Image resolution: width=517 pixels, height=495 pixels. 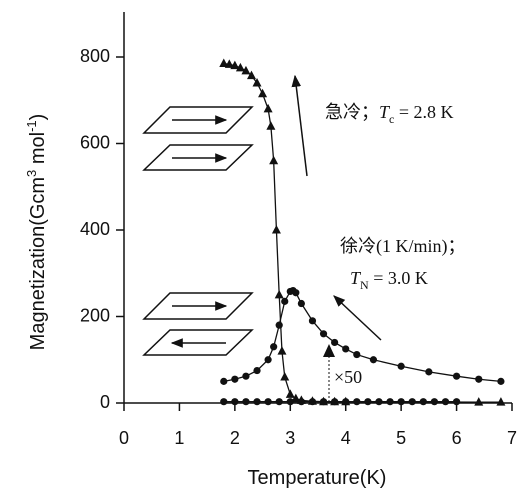 I want to click on annotation: 急冷；Tc = 2.8 K, so click(x=389, y=114).